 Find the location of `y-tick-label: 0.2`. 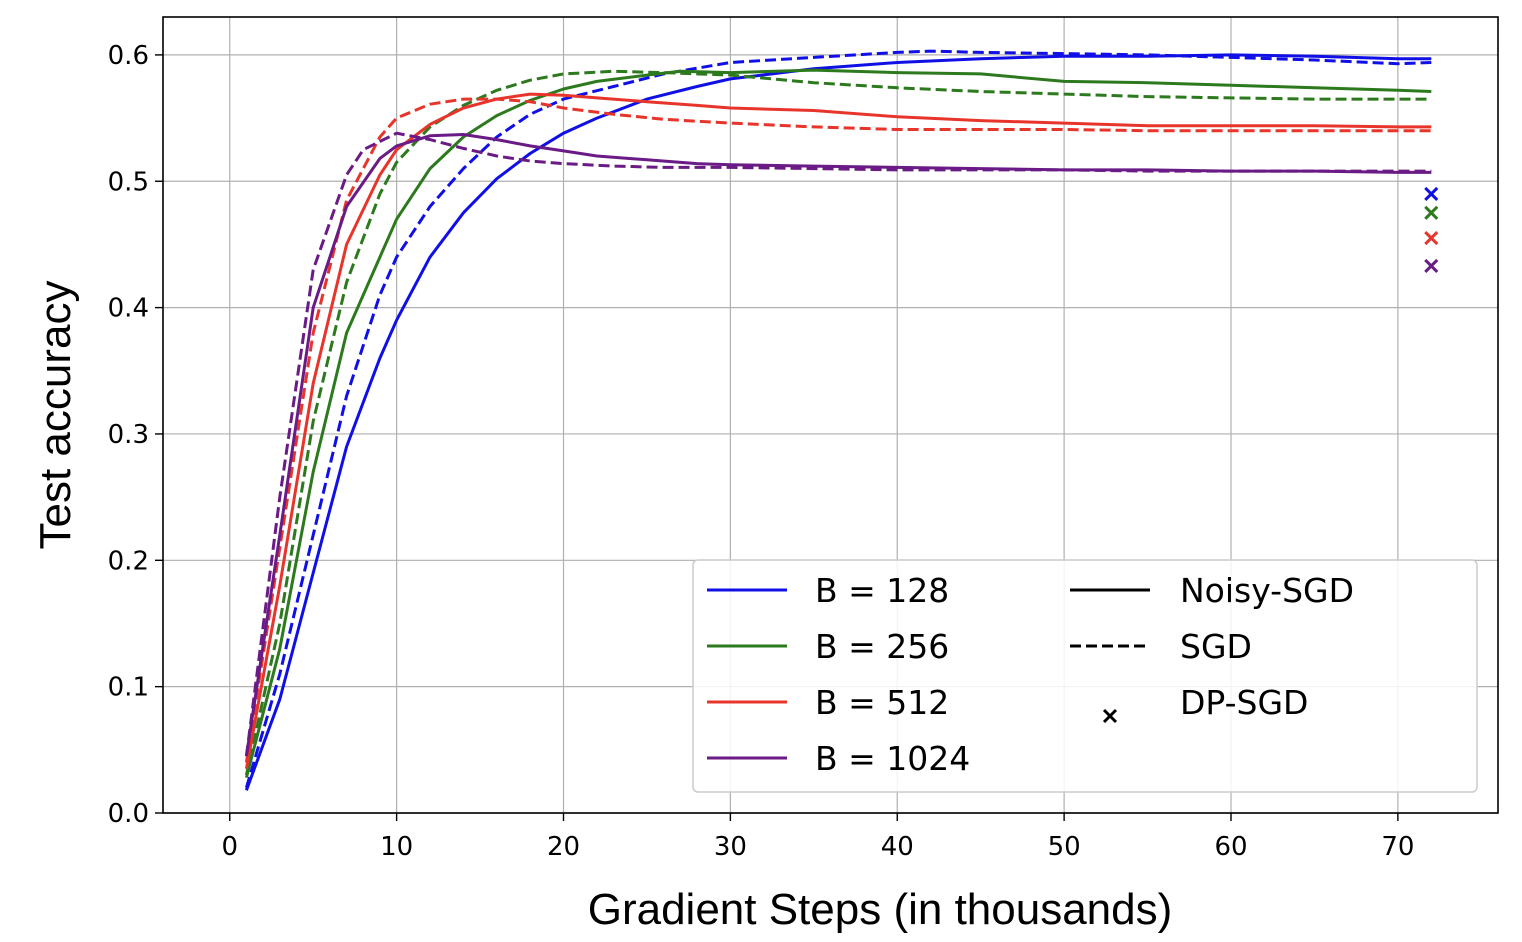

y-tick-label: 0.2 is located at coordinates (128, 561).